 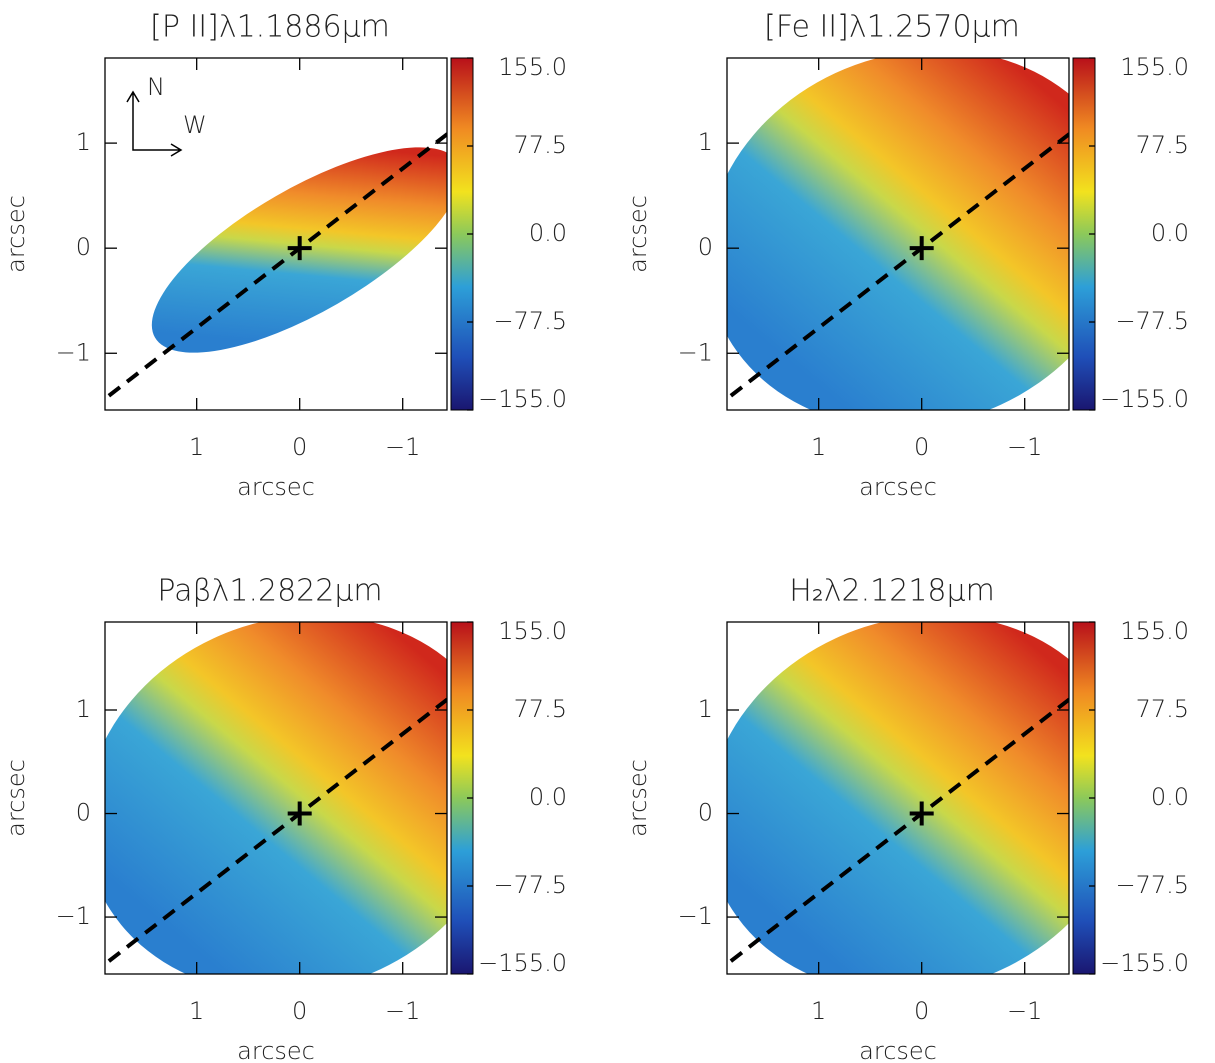 I want to click on panel-title: [Fe II]λ1.2570μm, so click(x=892, y=27).